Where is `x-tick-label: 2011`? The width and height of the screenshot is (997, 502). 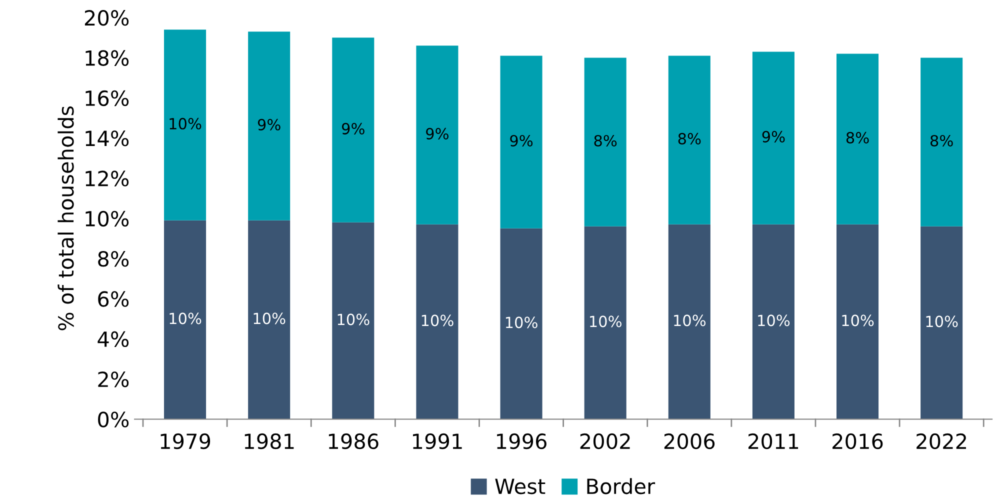
x-tick-label: 2011 is located at coordinates (773, 441).